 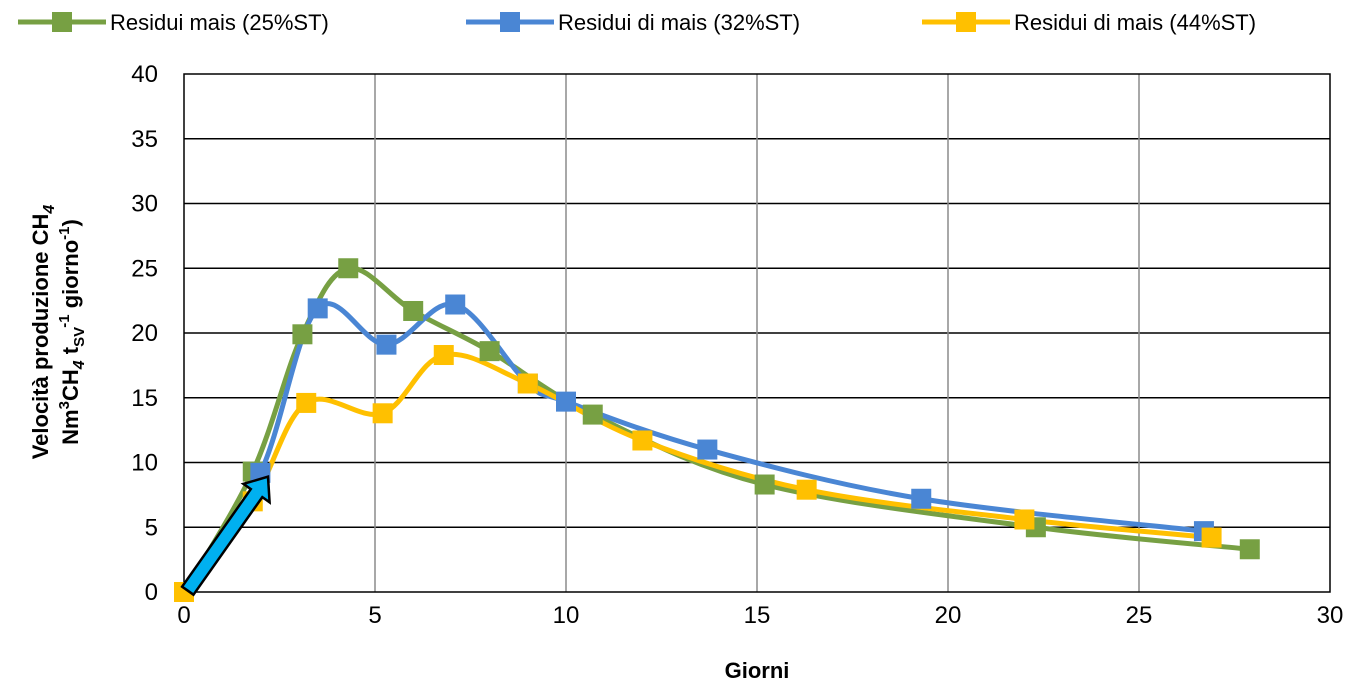 What do you see at coordinates (219, 22) in the screenshot?
I see `legend-label-1: Residui mais (25%ST)` at bounding box center [219, 22].